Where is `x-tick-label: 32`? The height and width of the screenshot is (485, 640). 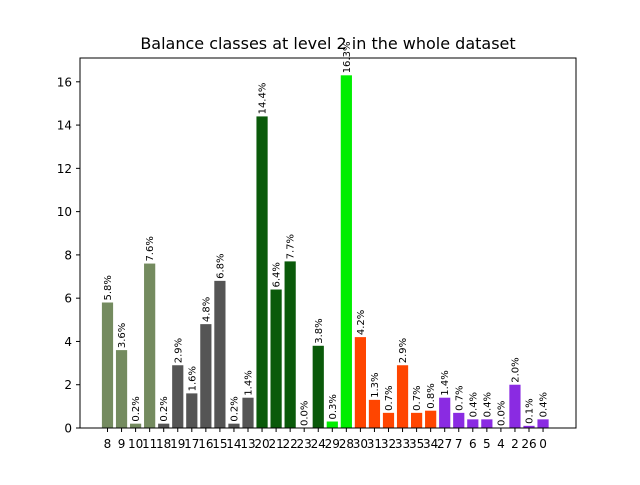
x-tick-label: 32 is located at coordinates (388, 444).